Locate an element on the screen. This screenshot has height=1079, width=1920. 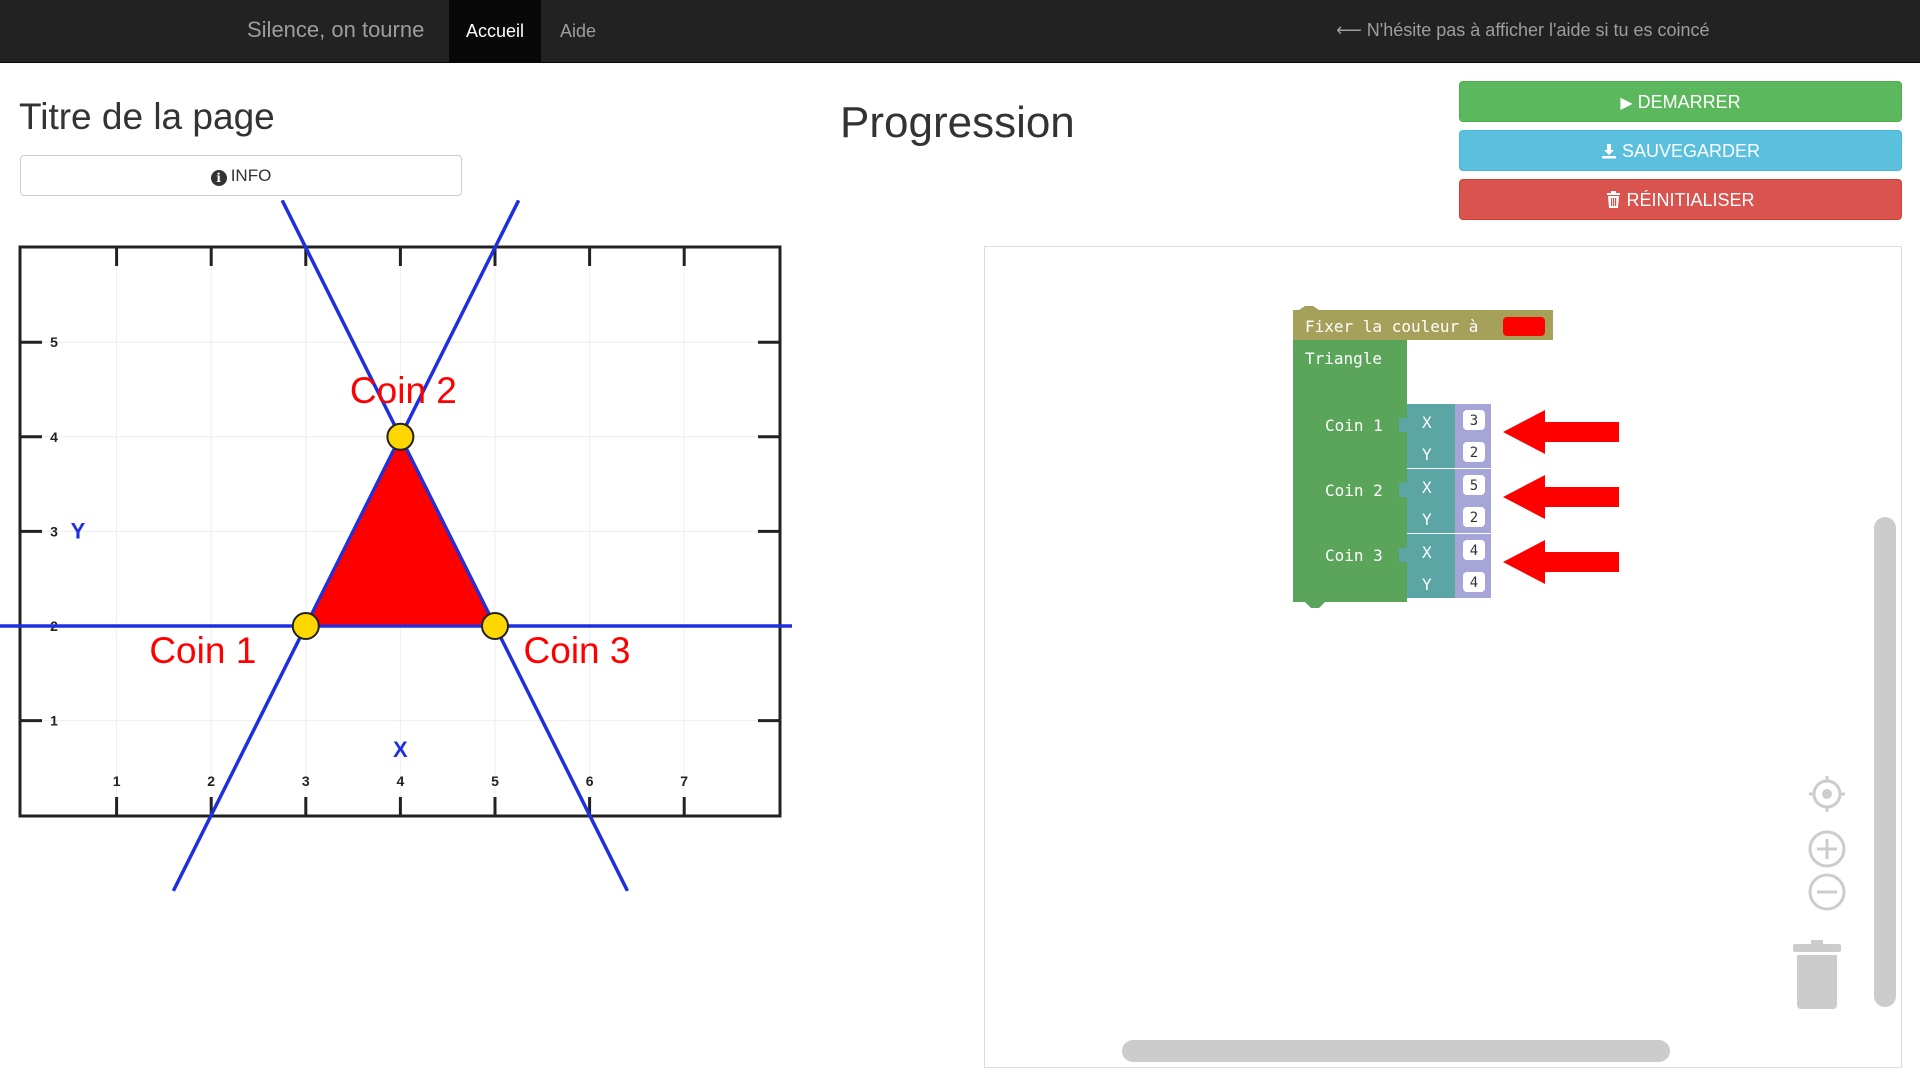
zoom-out-icon is located at coordinates (1827, 892).